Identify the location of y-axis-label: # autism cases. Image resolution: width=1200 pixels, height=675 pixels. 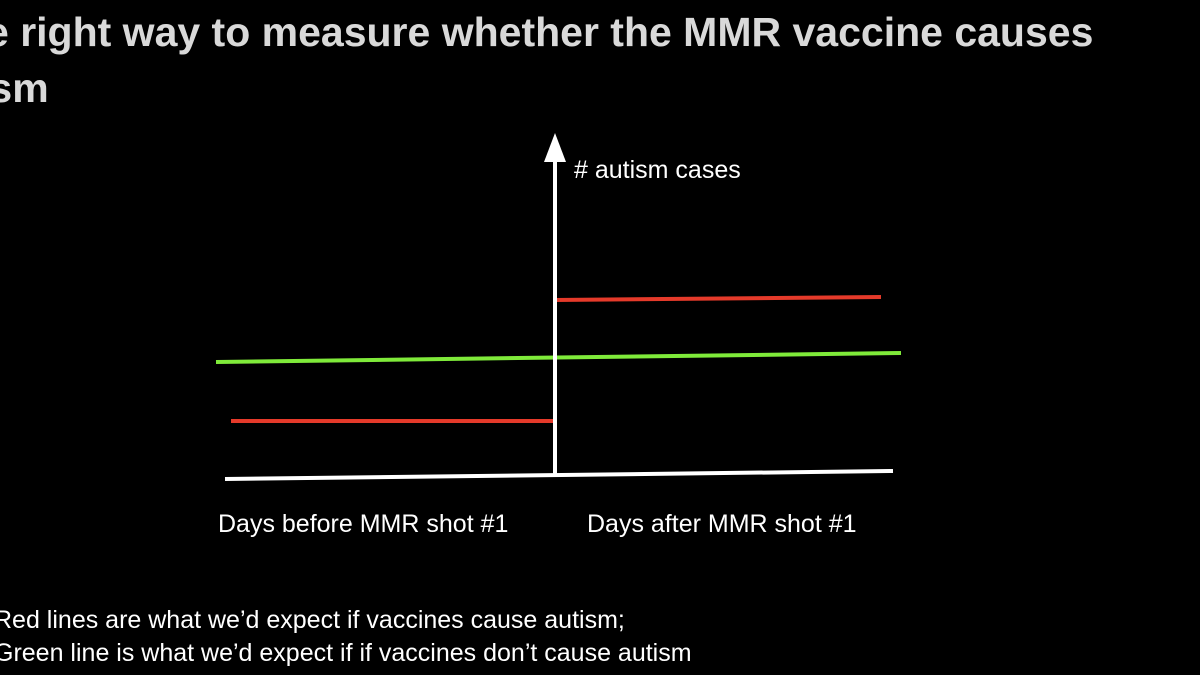
(657, 170).